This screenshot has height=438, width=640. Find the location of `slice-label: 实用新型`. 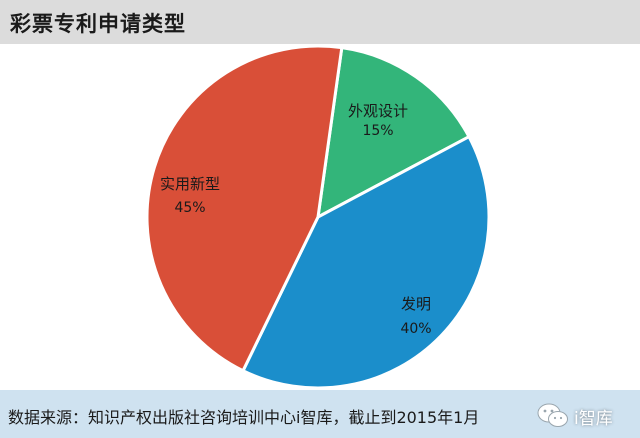

slice-label: 实用新型 is located at coordinates (190, 184).